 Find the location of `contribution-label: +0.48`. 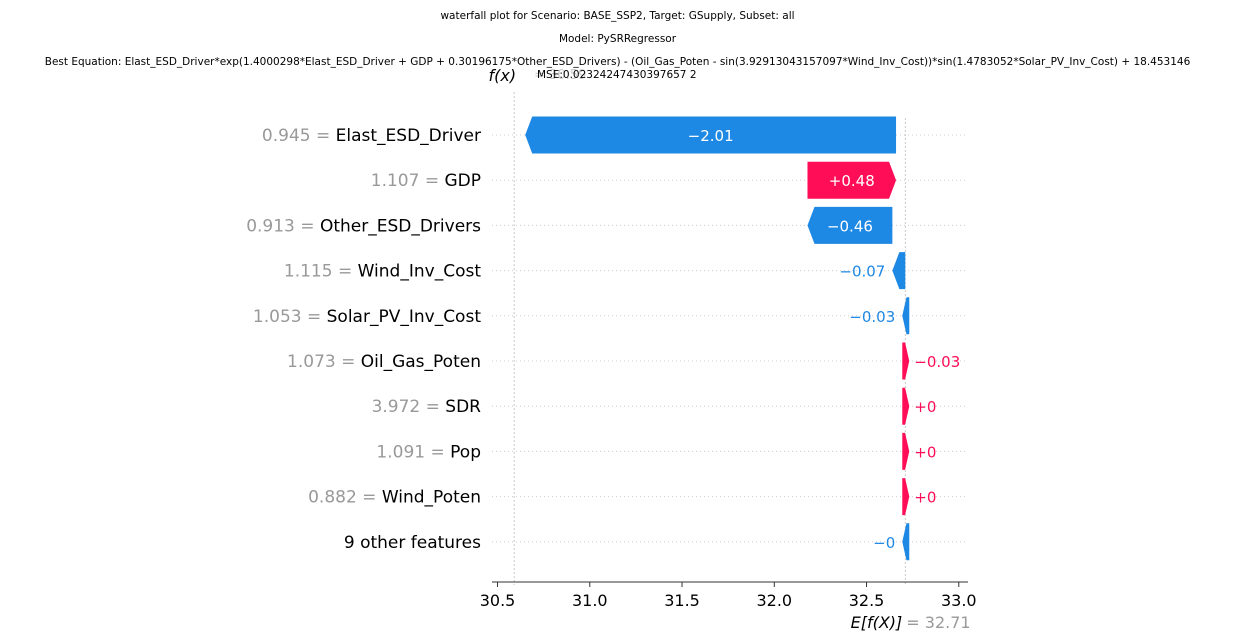

contribution-label: +0.48 is located at coordinates (852, 181).